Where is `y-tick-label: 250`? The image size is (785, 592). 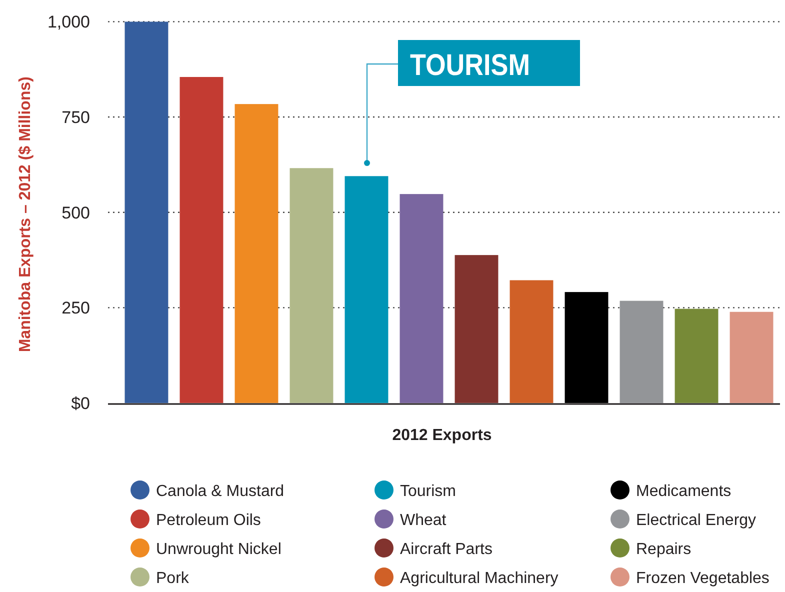 y-tick-label: 250 is located at coordinates (76, 308).